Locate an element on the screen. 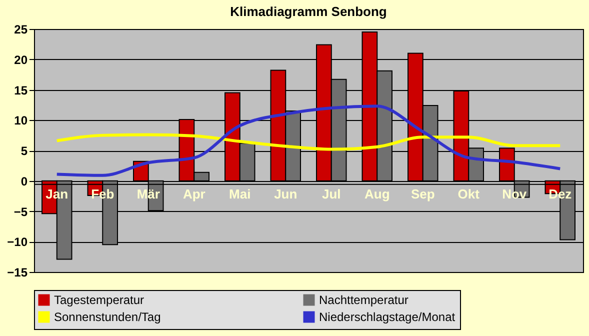 The image size is (589, 336). line-series is located at coordinates (308, 142).